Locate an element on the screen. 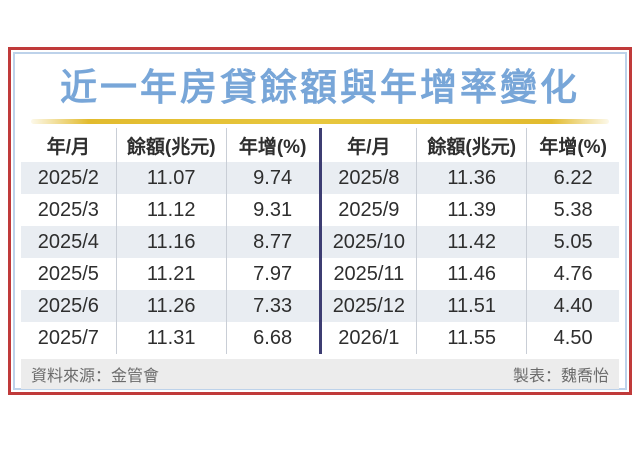  table-cell: 7.33 is located at coordinates (272, 306).